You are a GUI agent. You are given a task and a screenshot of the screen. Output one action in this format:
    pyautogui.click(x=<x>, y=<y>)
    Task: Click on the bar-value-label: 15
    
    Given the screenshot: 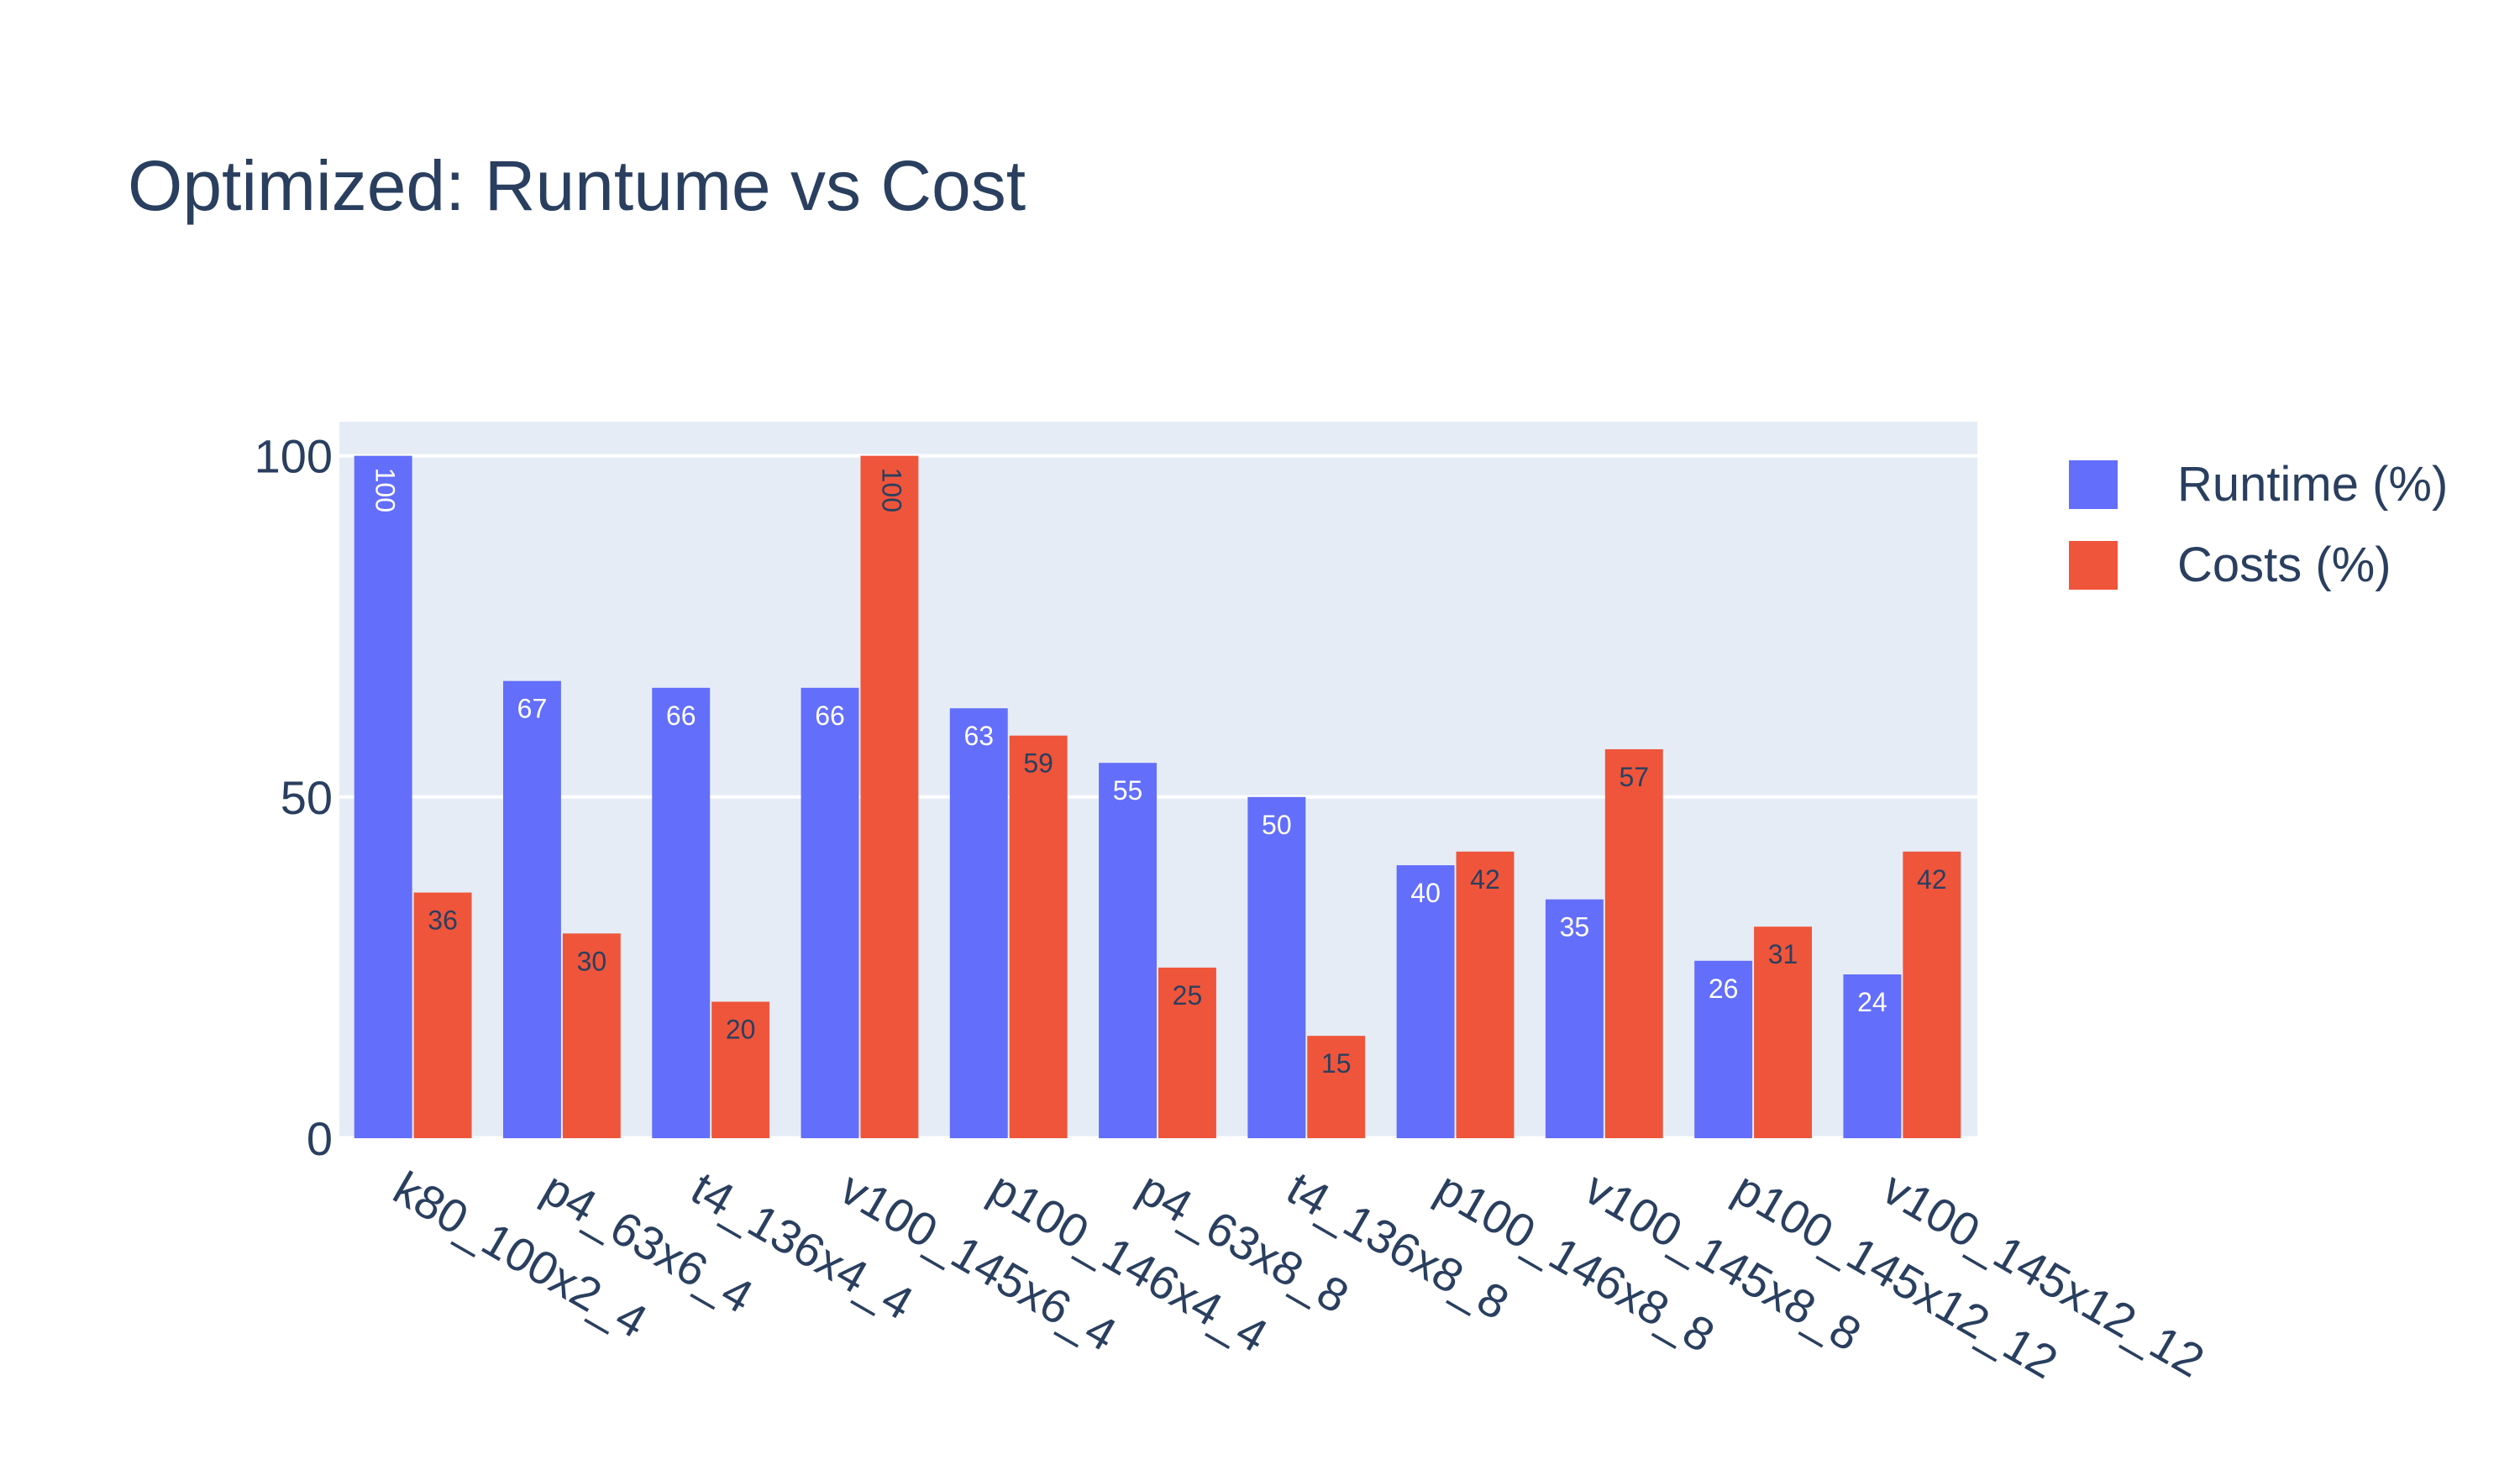 What is the action you would take?
    pyautogui.click(x=1336, y=1063)
    